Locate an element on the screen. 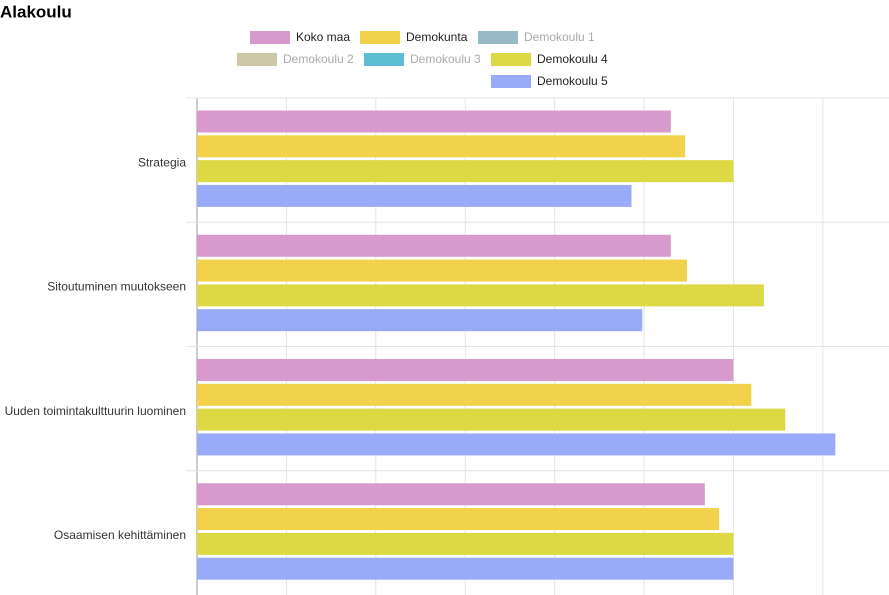 This screenshot has width=889, height=595. y-tick-label: Uuden toimintakulttuurin luominen is located at coordinates (95, 411).